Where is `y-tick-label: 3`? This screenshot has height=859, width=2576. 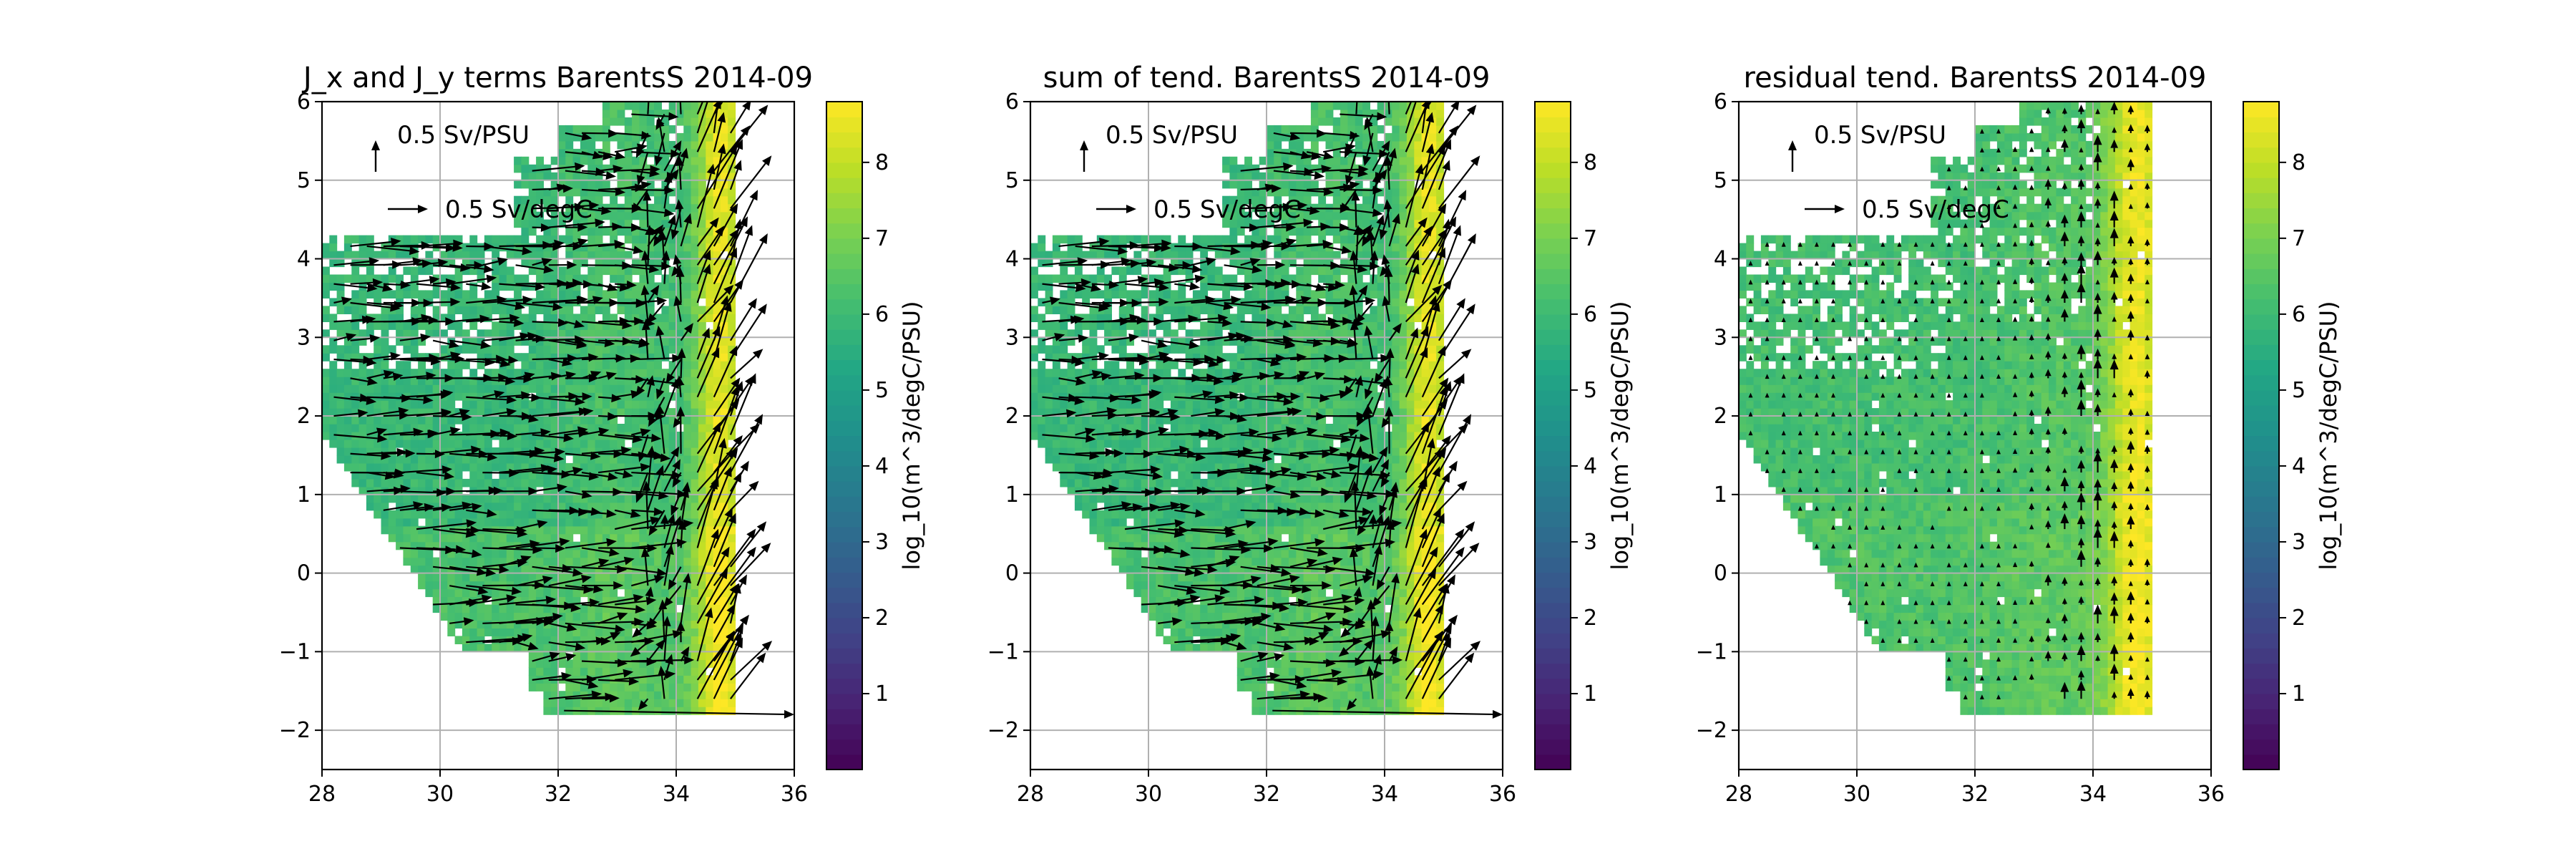
y-tick-label: 3 is located at coordinates (304, 337).